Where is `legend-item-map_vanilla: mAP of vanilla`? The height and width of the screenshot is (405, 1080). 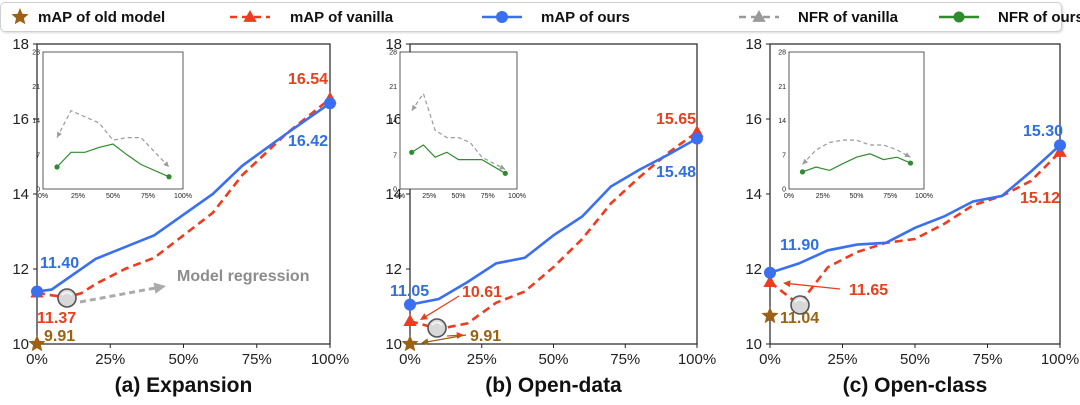
legend-item-map_vanilla: mAP of vanilla is located at coordinates (312, 17).